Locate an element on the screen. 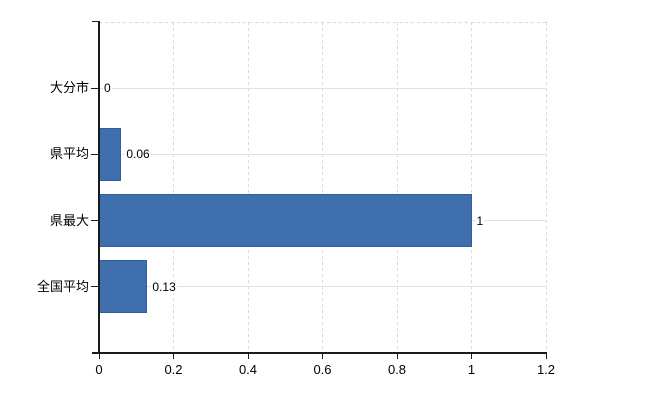 The image size is (650, 400). x-tick-label: 0.6 is located at coordinates (322, 369).